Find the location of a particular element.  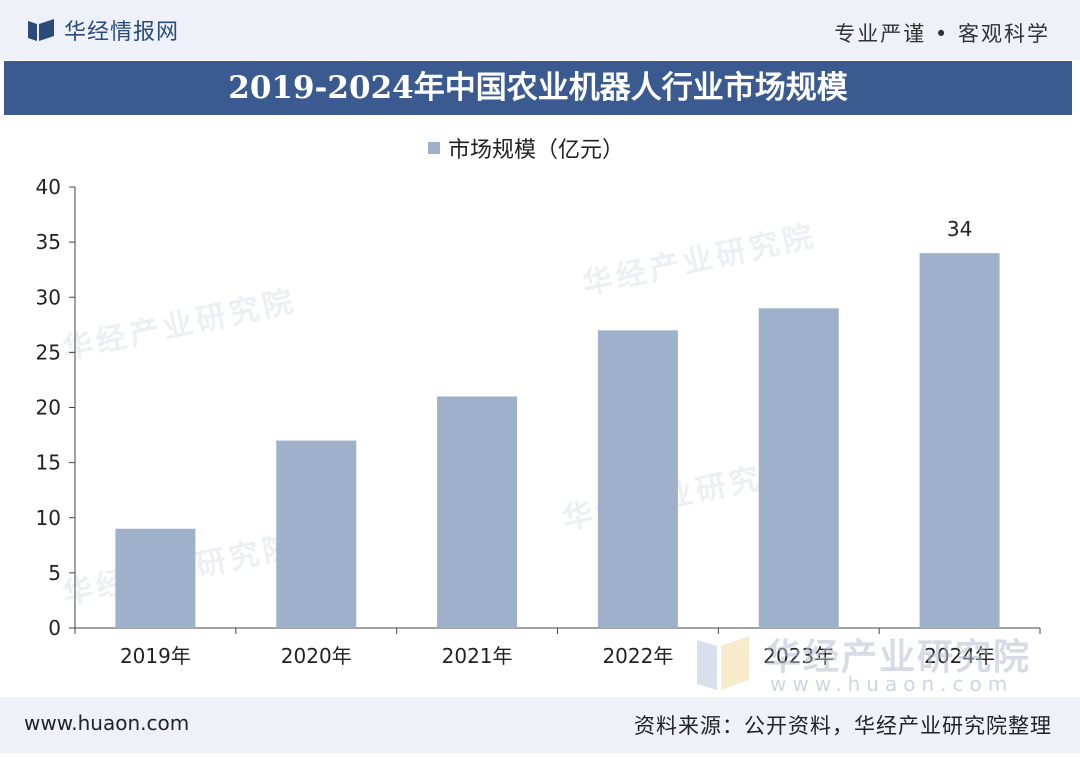

y-tick-label: 10 is located at coordinates (48, 518).